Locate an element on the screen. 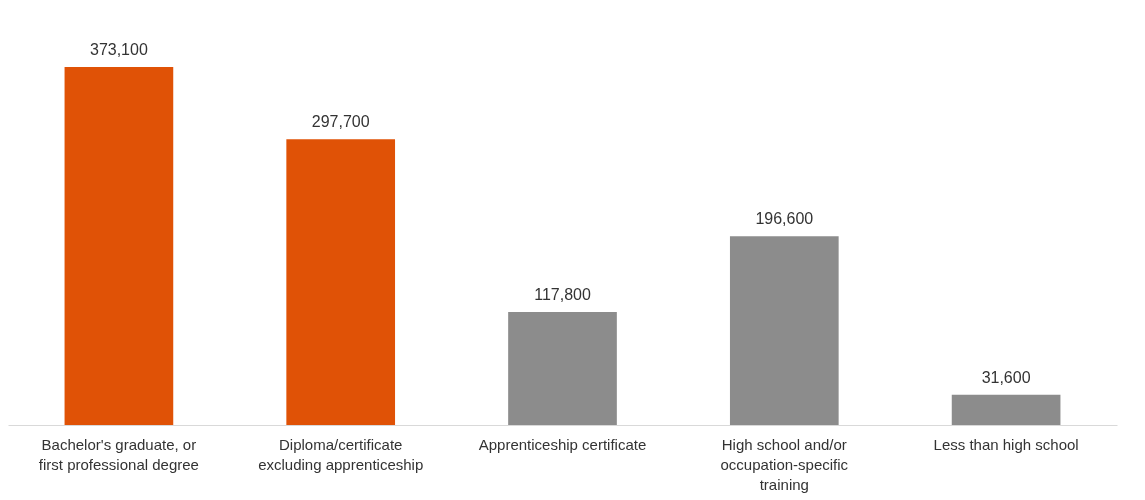 This screenshot has width=1145, height=500. data-label: 117,800 is located at coordinates (562, 294).